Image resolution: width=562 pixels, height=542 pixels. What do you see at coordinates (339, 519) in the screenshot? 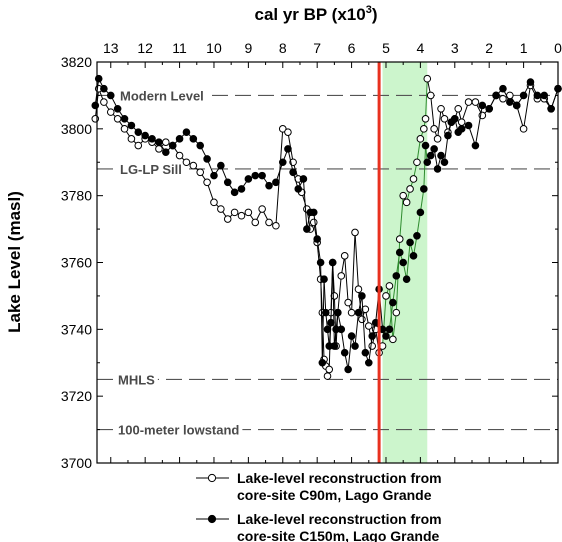
I see `legend-label-c150m-line1: Lake-level reconstruction from` at bounding box center [339, 519].